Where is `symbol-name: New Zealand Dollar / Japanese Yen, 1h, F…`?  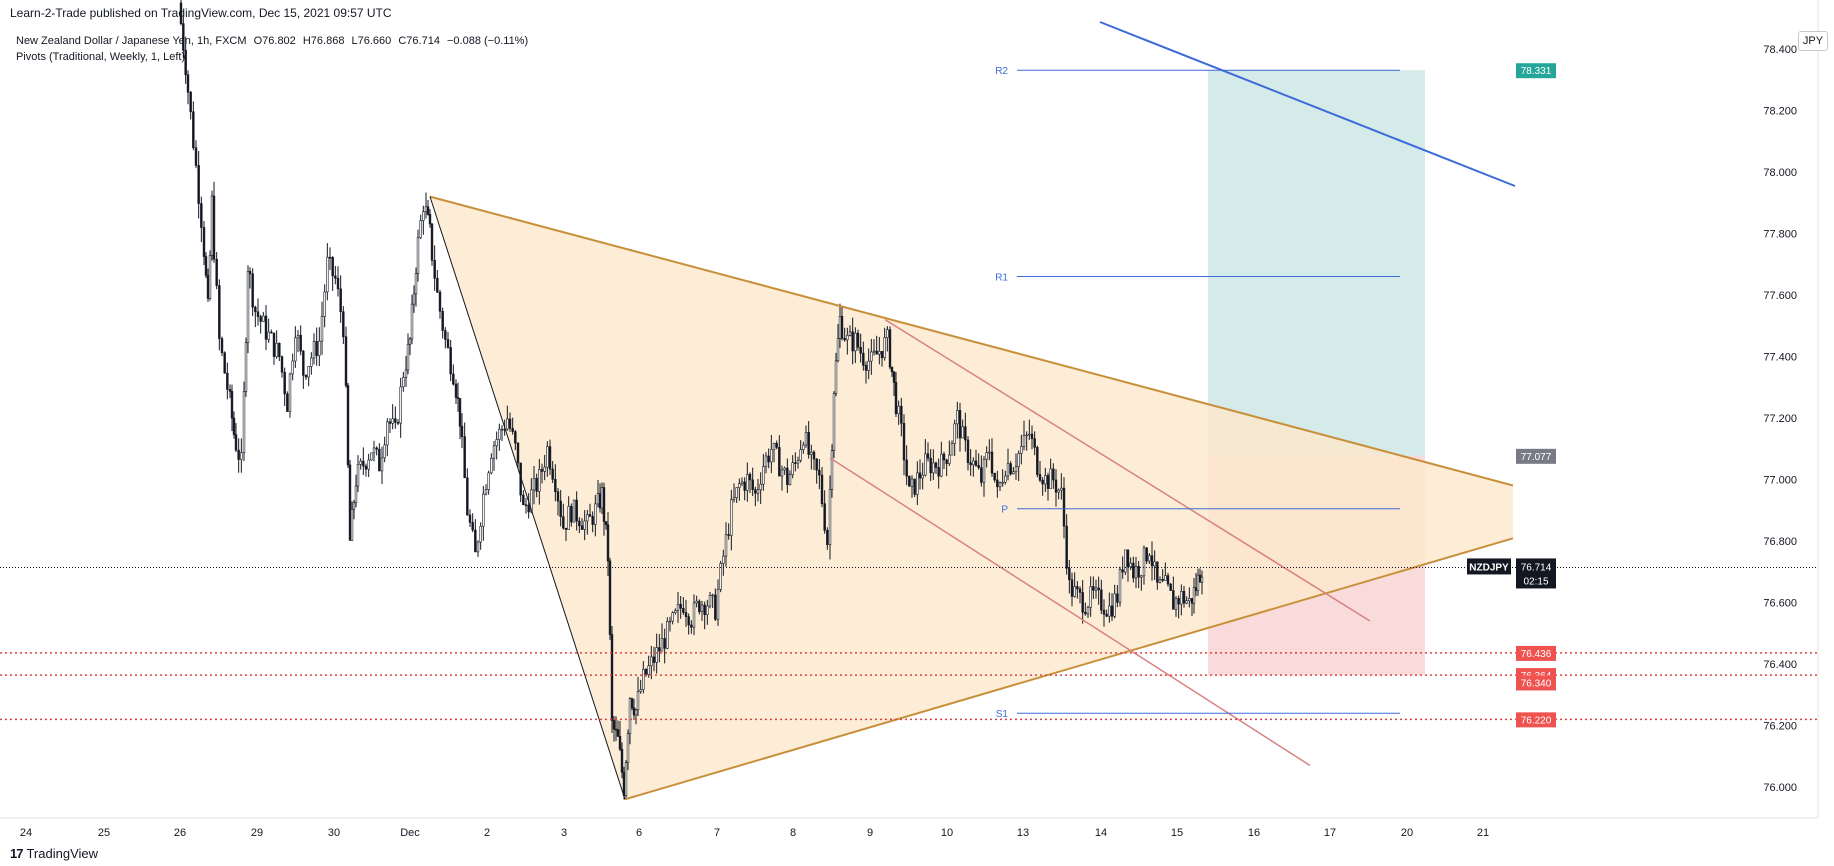 symbol-name: New Zealand Dollar / Japanese Yen, 1h, F… is located at coordinates (131, 41).